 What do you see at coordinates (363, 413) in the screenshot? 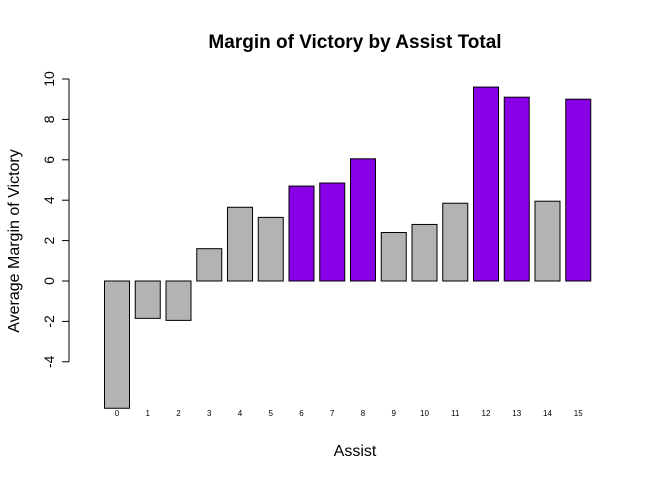
I see `x-tick-label: 8` at bounding box center [363, 413].